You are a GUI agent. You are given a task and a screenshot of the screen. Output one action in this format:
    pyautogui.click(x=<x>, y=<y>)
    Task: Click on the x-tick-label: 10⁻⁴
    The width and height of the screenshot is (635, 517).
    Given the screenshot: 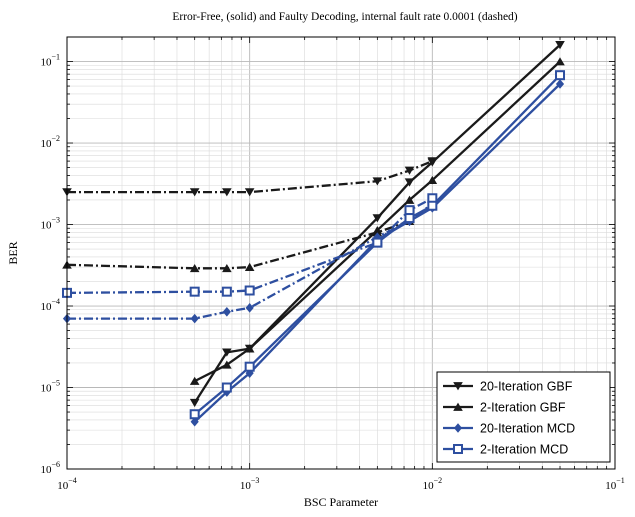 What is the action you would take?
    pyautogui.click(x=67, y=484)
    